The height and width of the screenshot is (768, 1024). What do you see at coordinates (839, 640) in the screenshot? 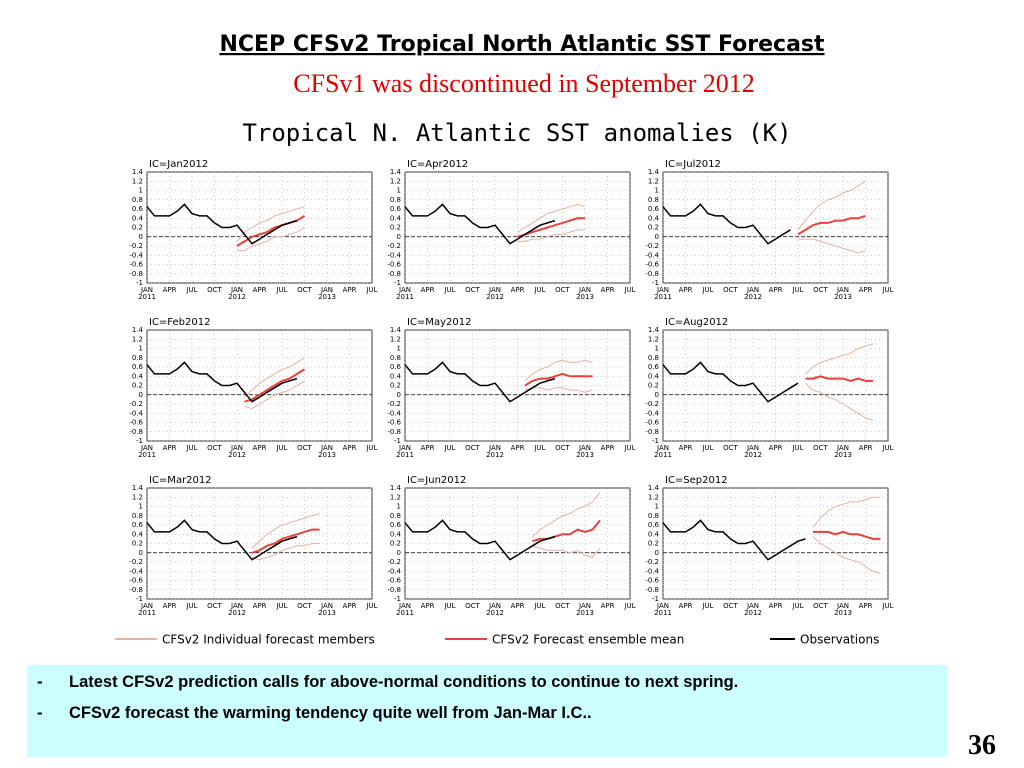
I see `legend-label: Observations` at bounding box center [839, 640].